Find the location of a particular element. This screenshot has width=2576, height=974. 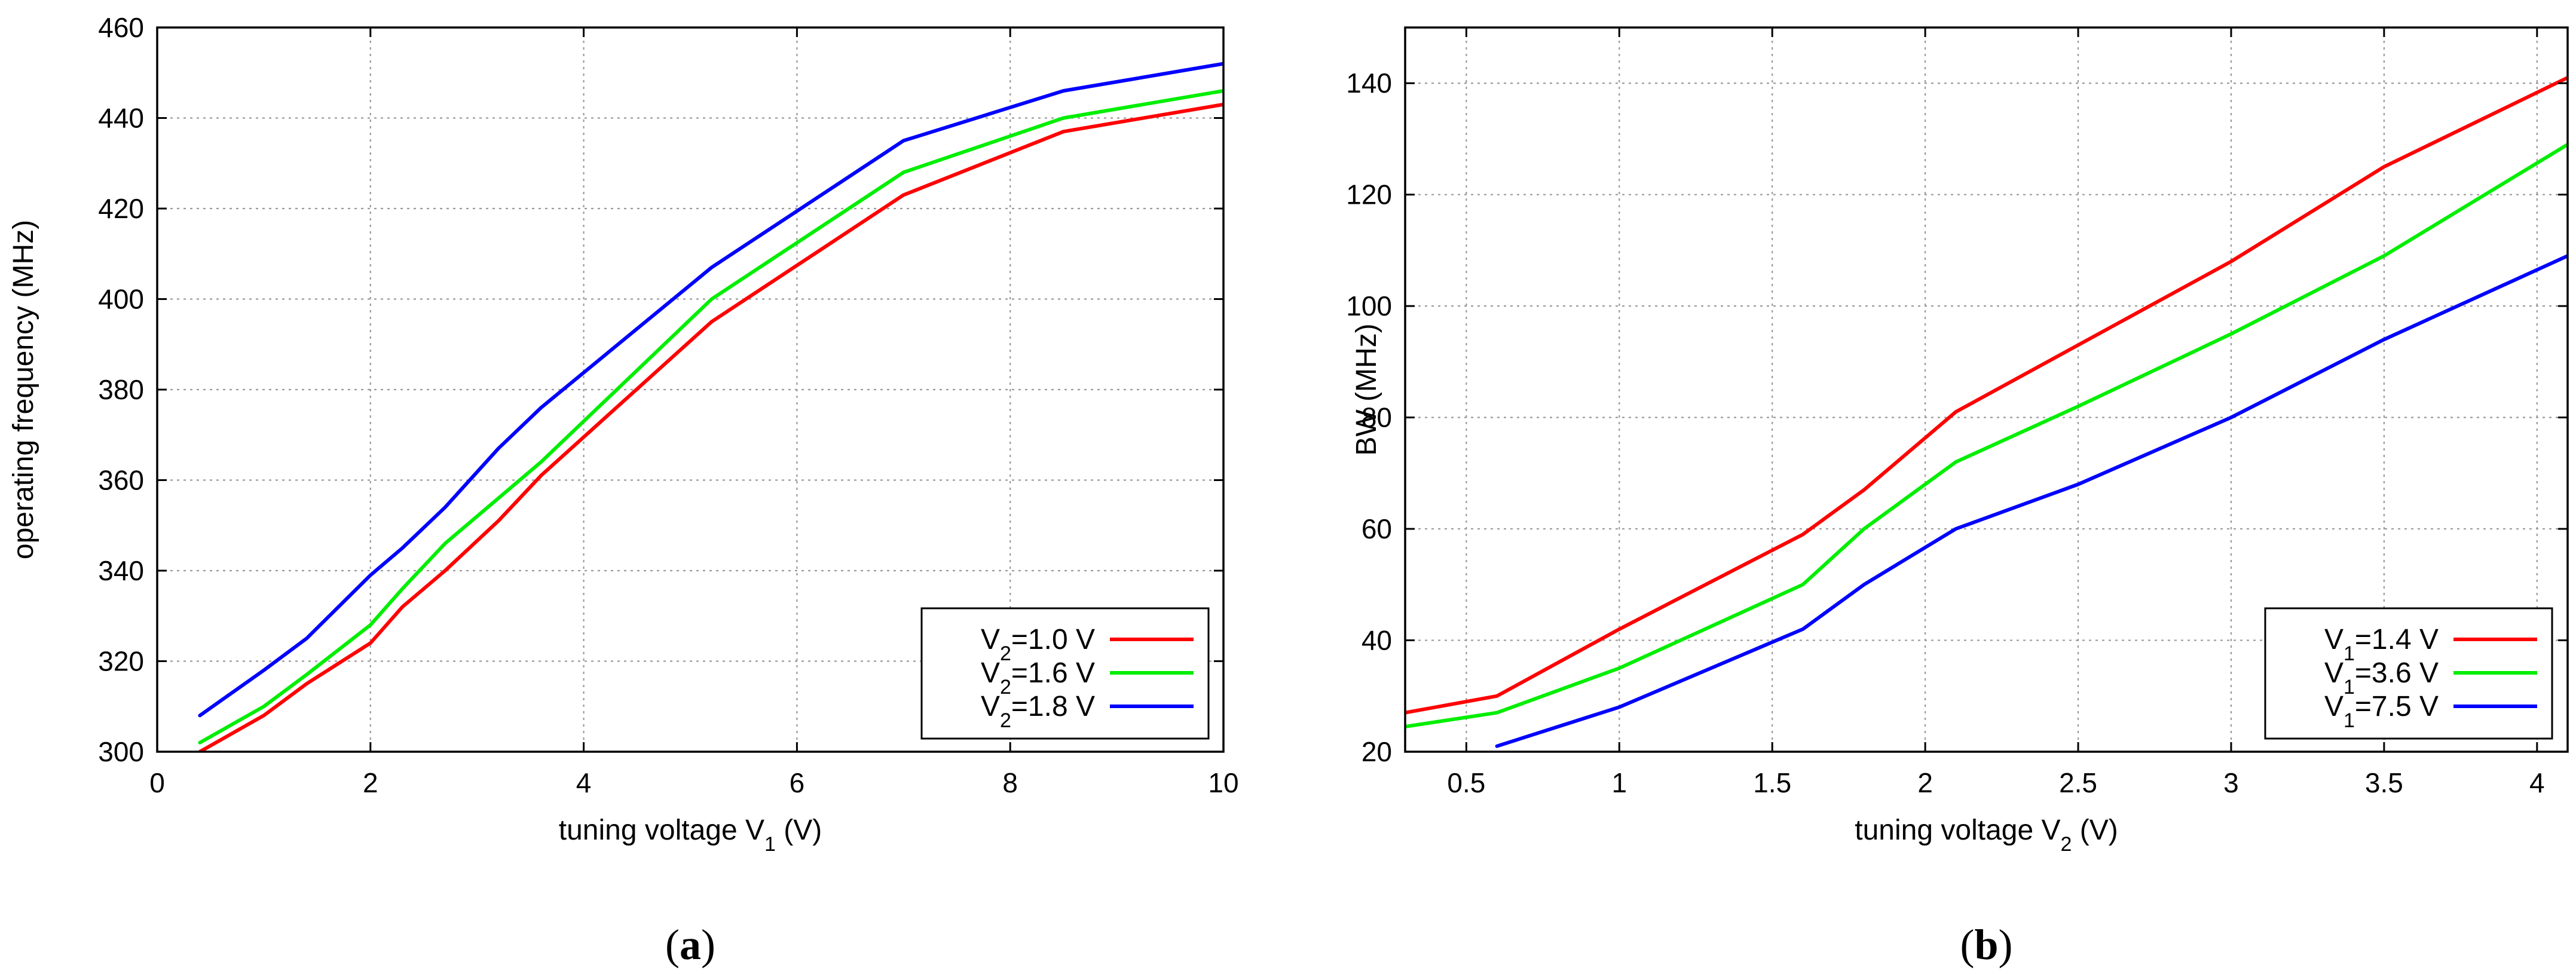

panel-b-legend-label: V1=7.5 V is located at coordinates (2381, 711).